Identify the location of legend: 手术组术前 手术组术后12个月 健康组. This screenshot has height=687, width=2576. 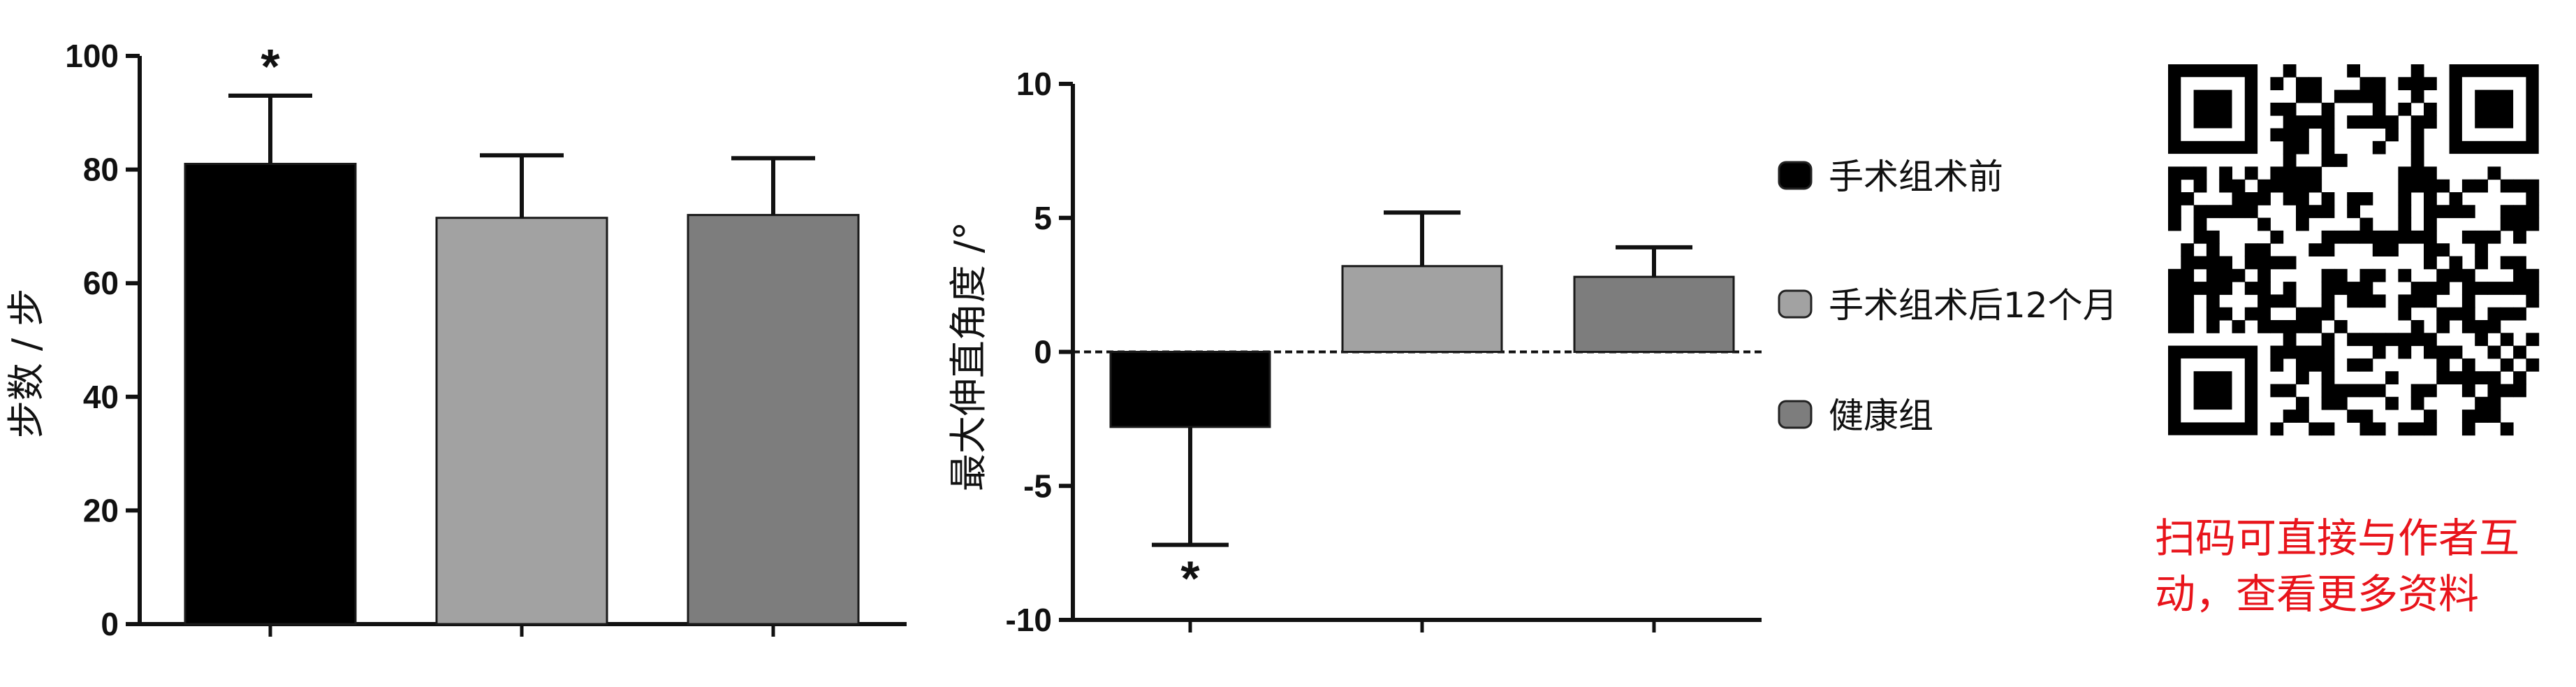
(1948, 296).